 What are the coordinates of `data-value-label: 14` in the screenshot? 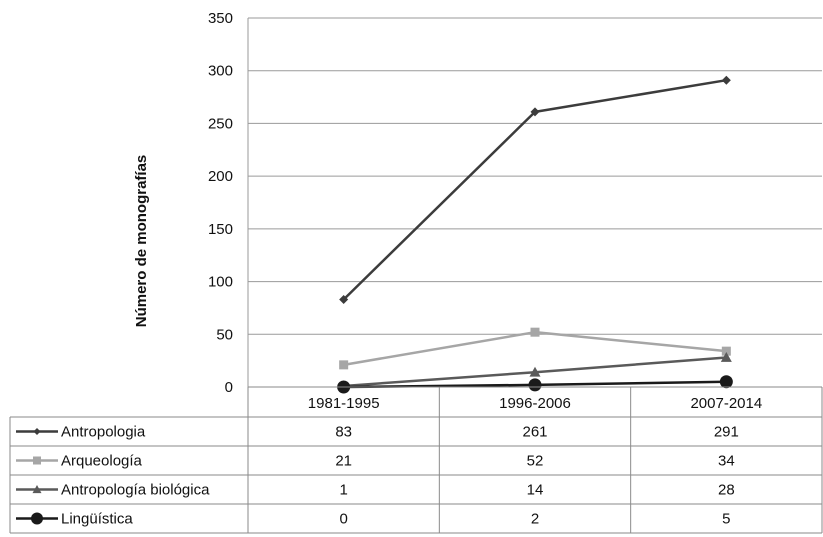 It's located at (535, 490).